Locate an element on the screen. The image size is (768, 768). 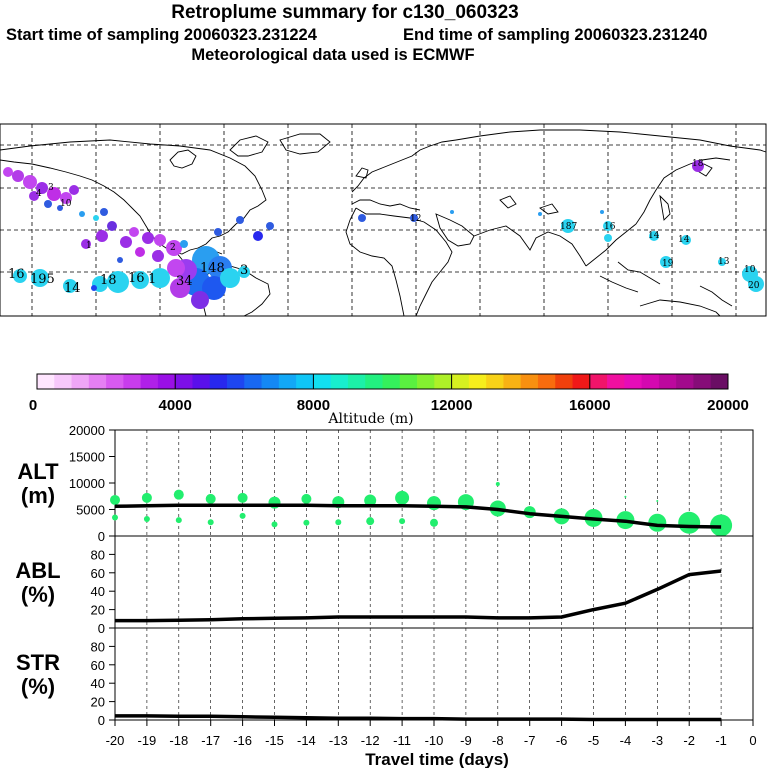
colorbar-tick-label: 12000 is located at coordinates (452, 405).